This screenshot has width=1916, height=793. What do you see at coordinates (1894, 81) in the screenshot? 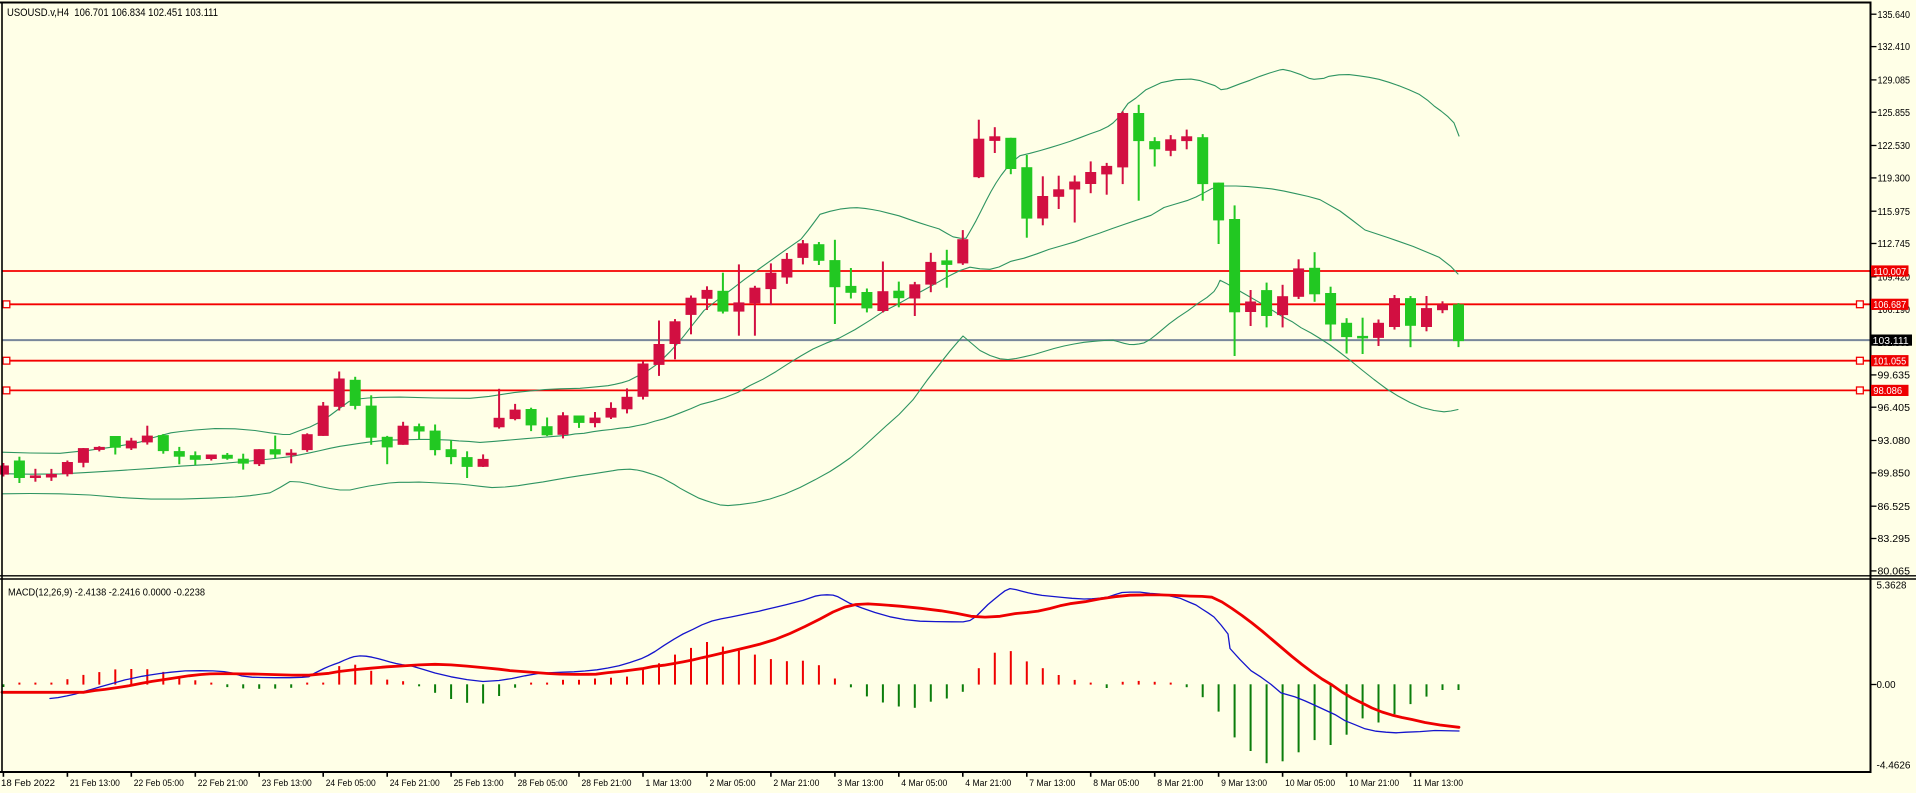
I see `svg-text: 129.085` at bounding box center [1894, 81].